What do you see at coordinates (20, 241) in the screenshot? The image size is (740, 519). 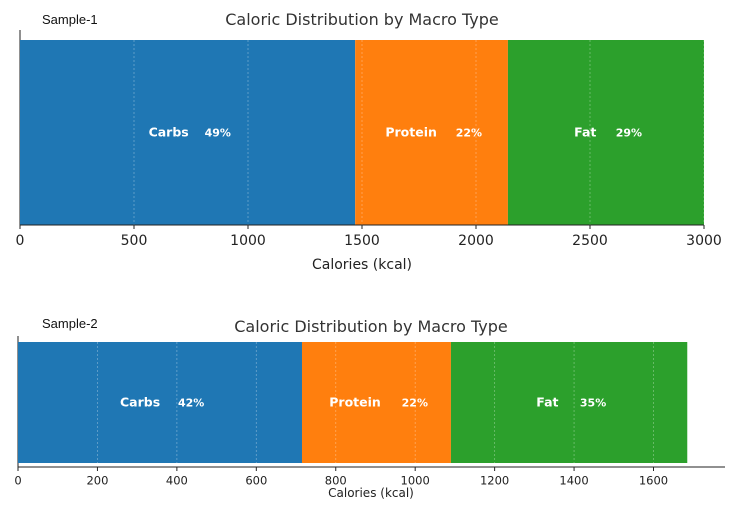 I see `chart-1-tick-label: 0` at bounding box center [20, 241].